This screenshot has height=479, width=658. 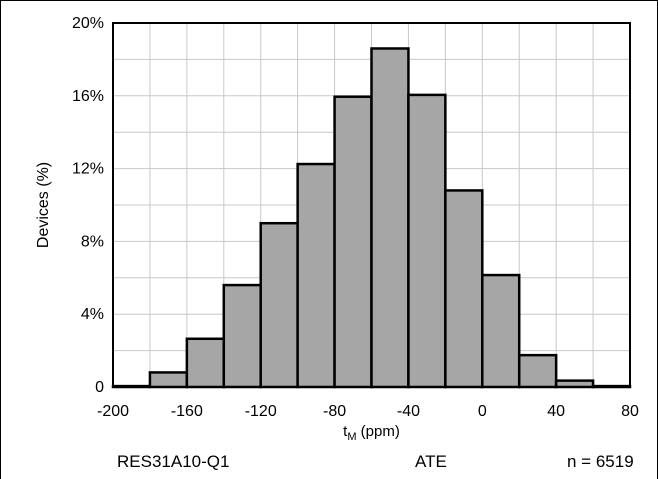 What do you see at coordinates (600, 461) in the screenshot?
I see `sample-size-label: n = 6519` at bounding box center [600, 461].